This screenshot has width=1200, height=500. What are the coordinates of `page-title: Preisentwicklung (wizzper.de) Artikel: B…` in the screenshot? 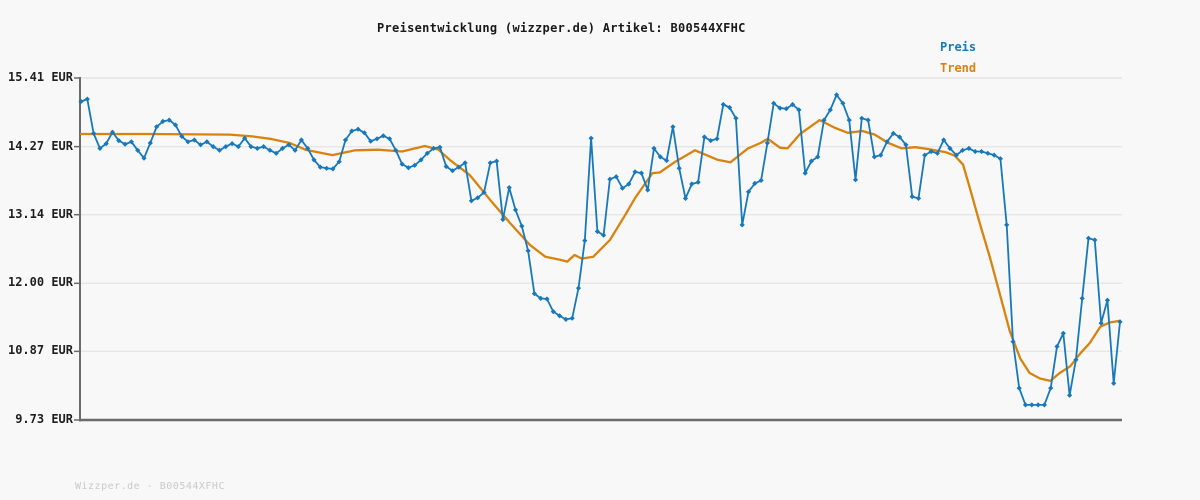 It's located at (561, 28).